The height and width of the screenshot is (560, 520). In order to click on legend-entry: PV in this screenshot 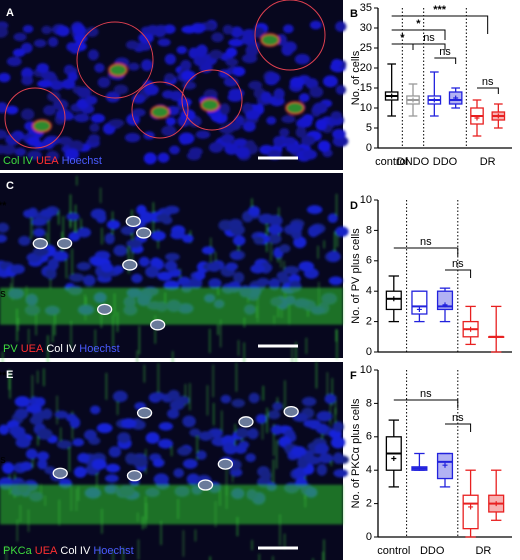, I will do `click(10, 349)`.